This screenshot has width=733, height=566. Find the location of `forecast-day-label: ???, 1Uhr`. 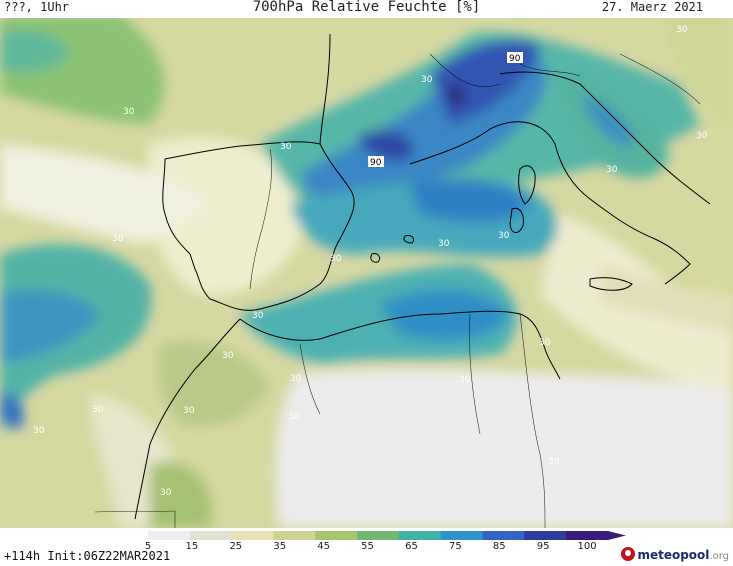

forecast-day-label: ???, 1Uhr is located at coordinates (37, 7).